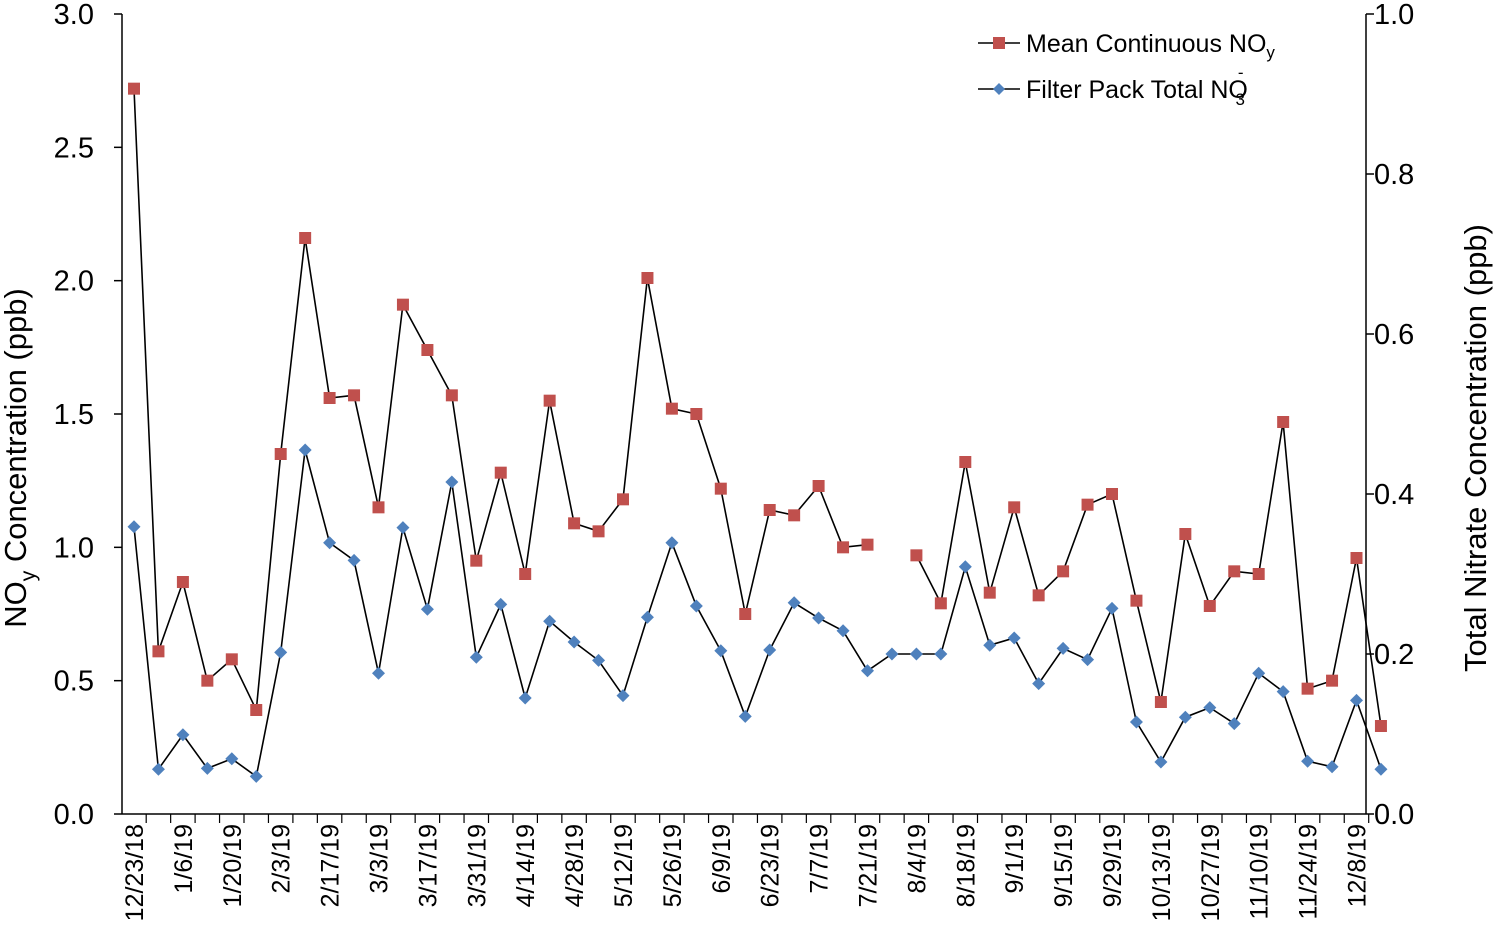  Describe the element at coordinates (74, 682) in the screenshot. I see `left-y-tick-label: 0.5` at that location.